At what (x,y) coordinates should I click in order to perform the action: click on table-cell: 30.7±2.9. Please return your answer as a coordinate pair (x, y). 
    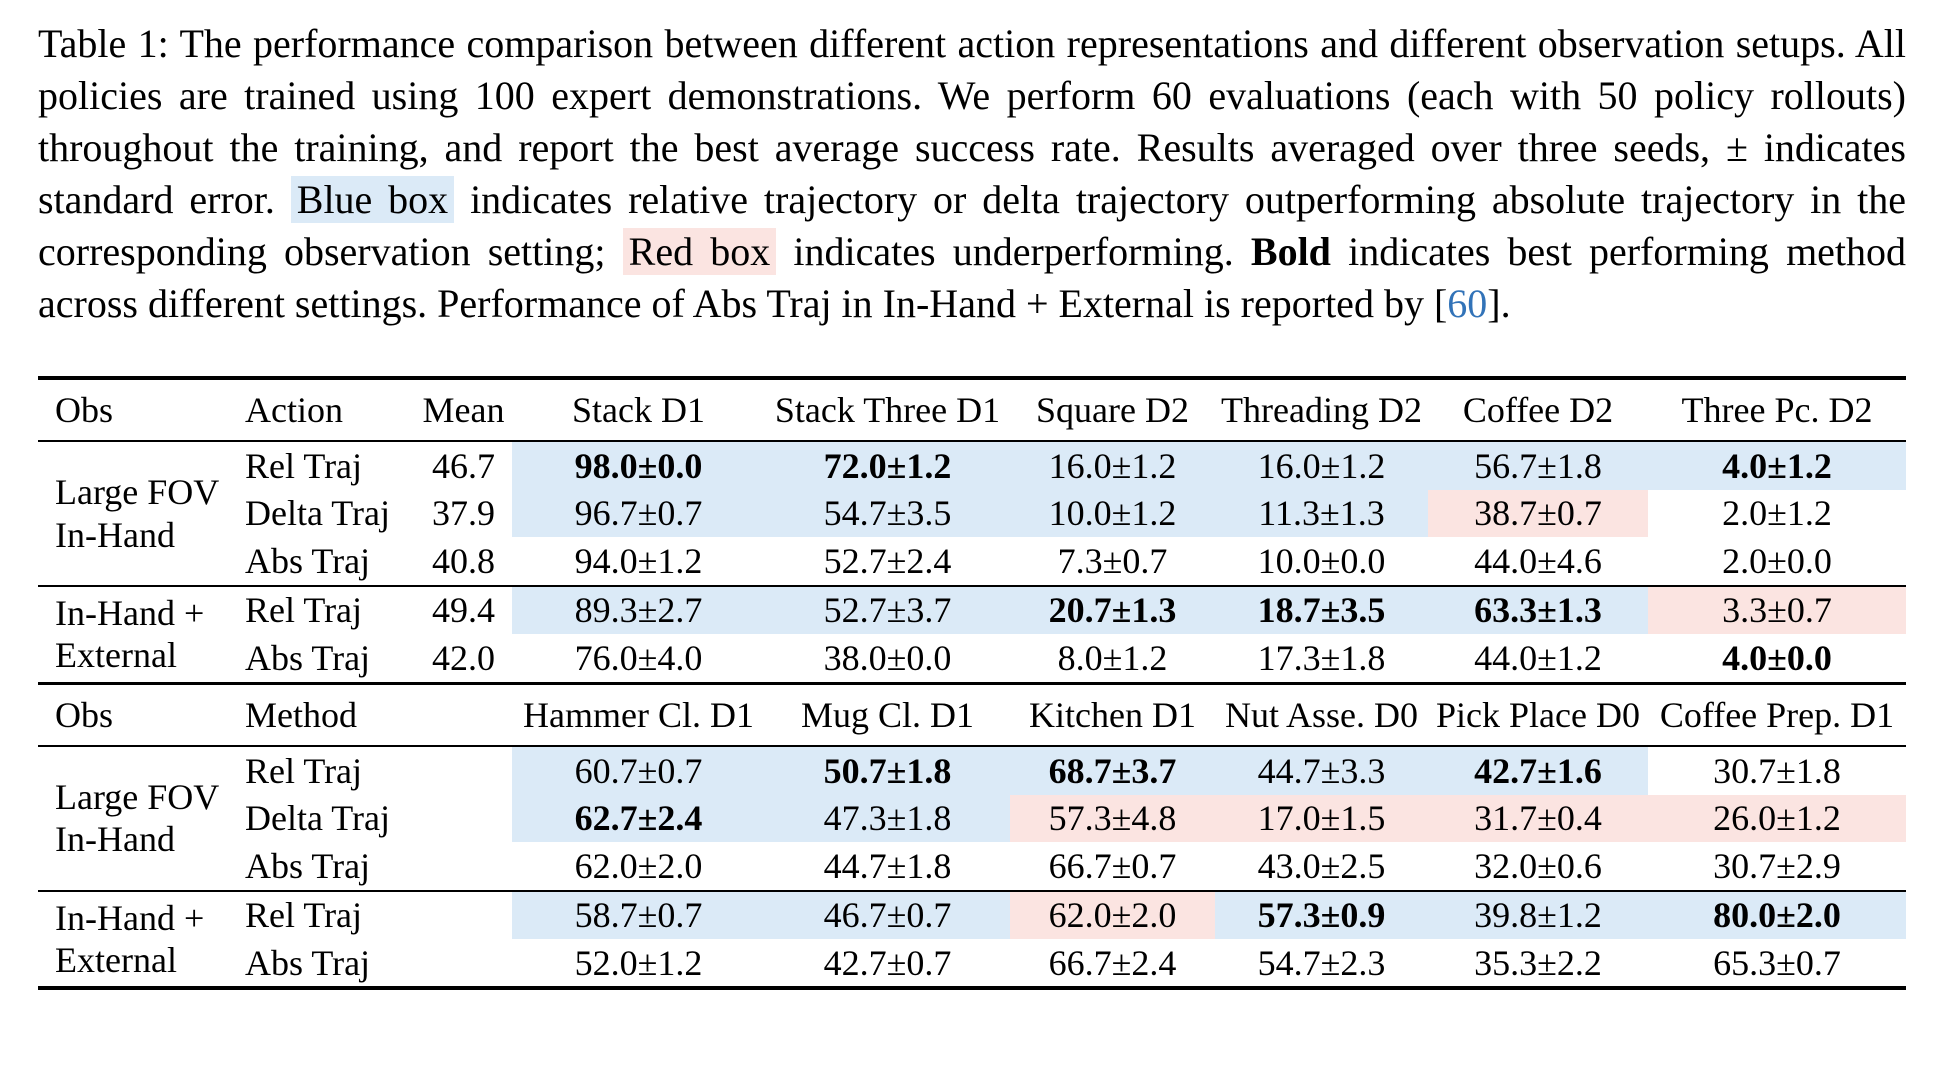
    Looking at the image, I should click on (1777, 865).